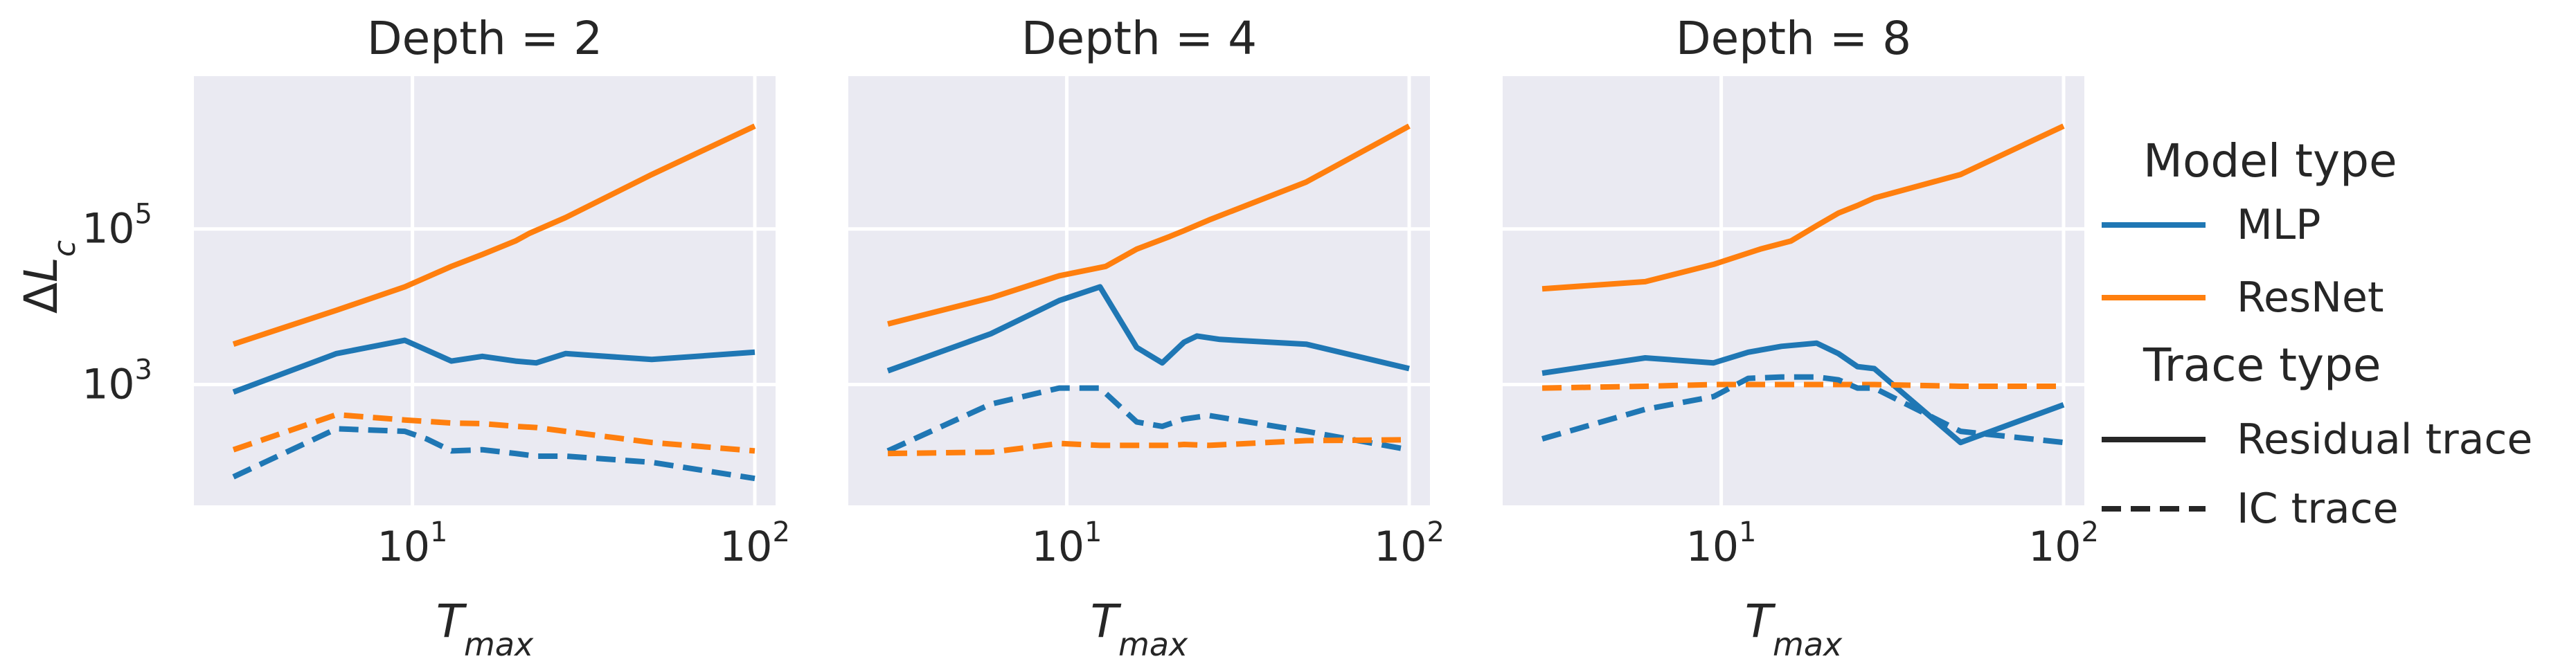 The width and height of the screenshot is (2576, 668). I want to click on legend-label: ResNet, so click(2310, 297).